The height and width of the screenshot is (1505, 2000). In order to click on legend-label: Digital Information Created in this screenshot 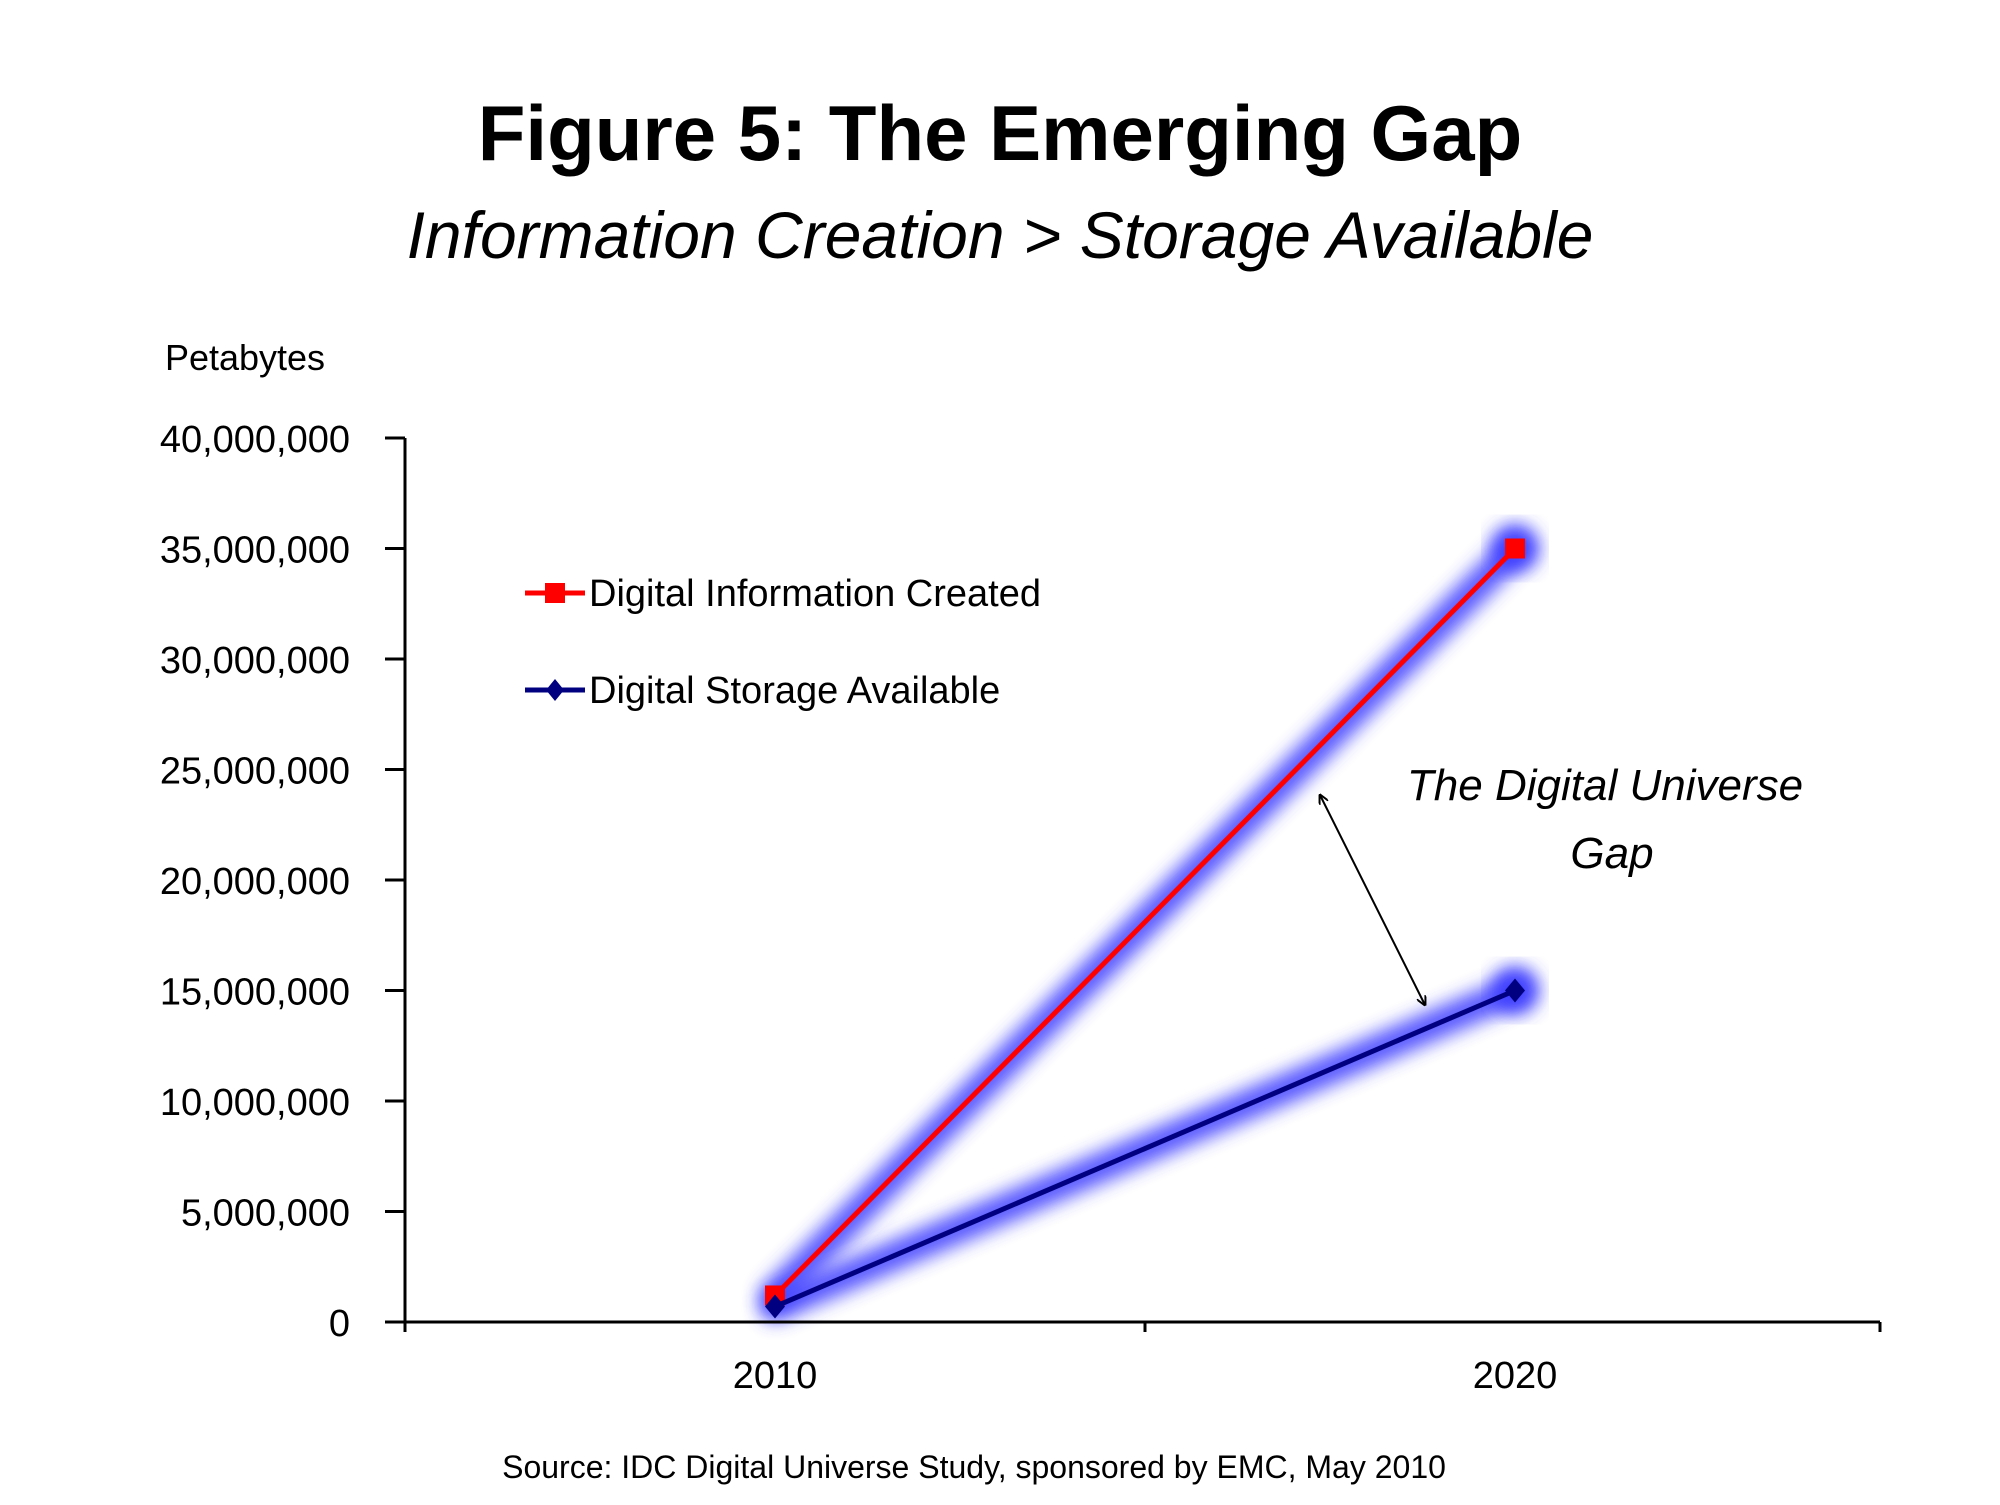, I will do `click(815, 594)`.